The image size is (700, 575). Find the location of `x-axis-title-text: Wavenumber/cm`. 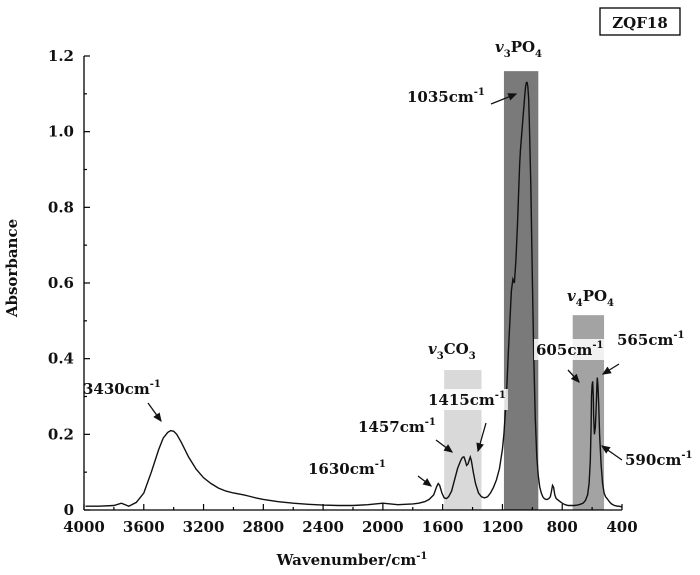

x-axis-title-text: Wavenumber/cm is located at coordinates (346, 560).